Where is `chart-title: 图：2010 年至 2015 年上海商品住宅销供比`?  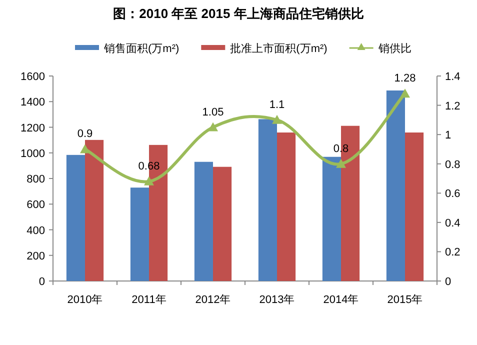 chart-title: 图：2010 年至 2015 年上海商品住宅销供比 is located at coordinates (238, 13).